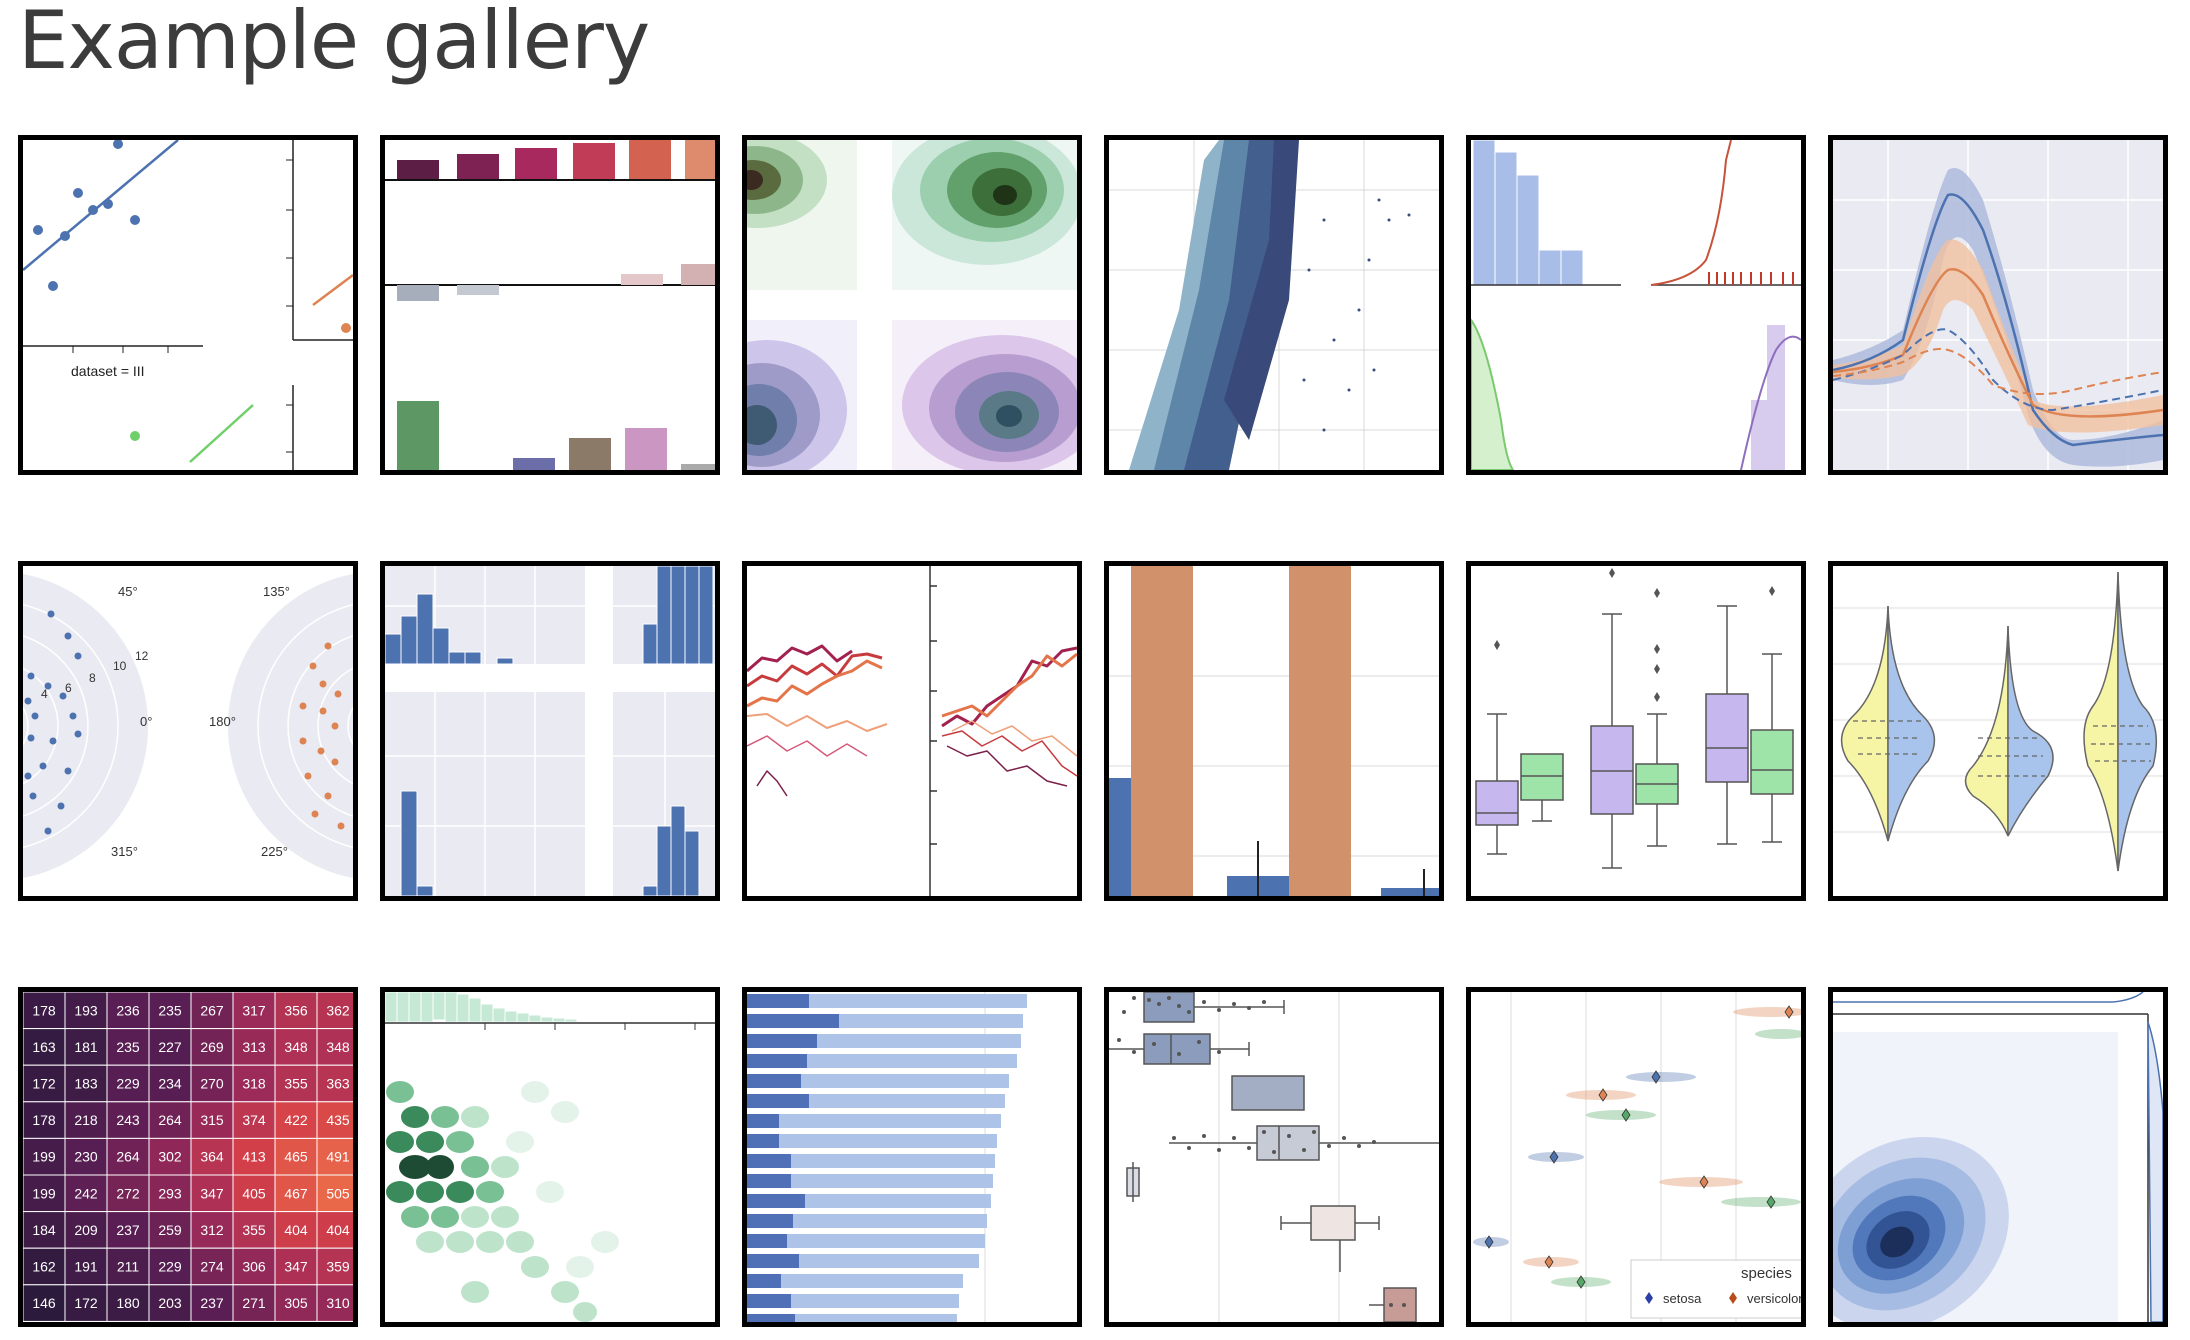 Image resolution: width=2190 pixels, height=1340 pixels. What do you see at coordinates (146, 721) in the screenshot?
I see `polar-label-0: 0°` at bounding box center [146, 721].